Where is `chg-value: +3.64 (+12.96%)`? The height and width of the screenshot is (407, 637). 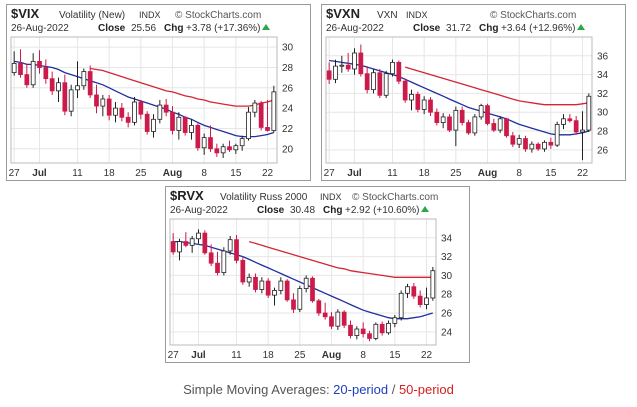
chg-value: +3.64 (+12.96%) is located at coordinates (538, 28).